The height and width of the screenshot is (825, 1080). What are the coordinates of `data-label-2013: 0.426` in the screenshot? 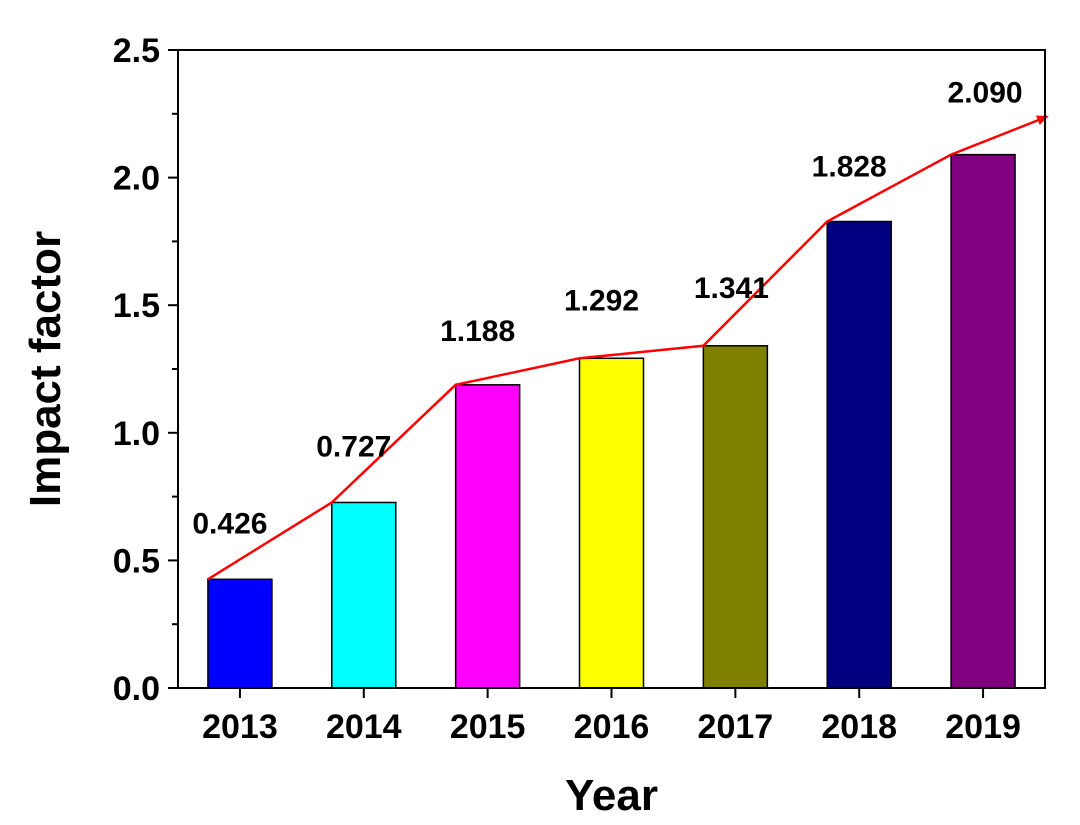 It's located at (229, 523).